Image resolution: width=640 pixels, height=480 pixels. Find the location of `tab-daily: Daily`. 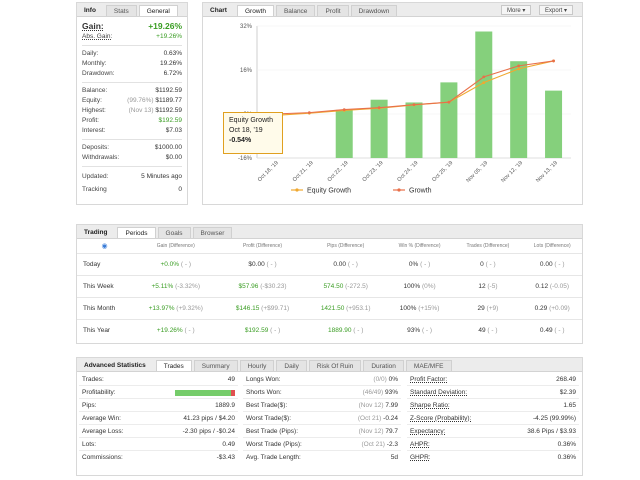

tab-daily: Daily is located at coordinates (291, 365).